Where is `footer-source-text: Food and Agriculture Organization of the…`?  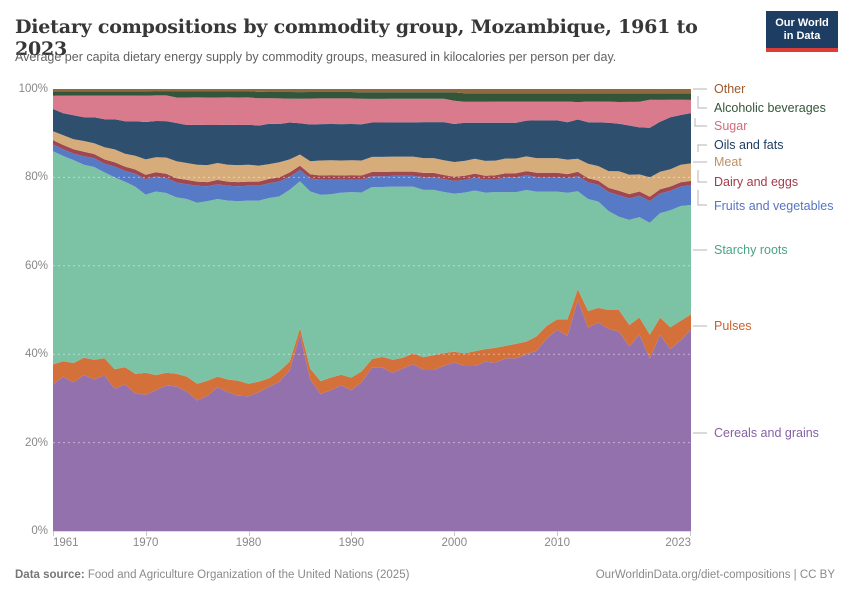
footer-source-text: Food and Agriculture Organization of the… is located at coordinates (247, 575).